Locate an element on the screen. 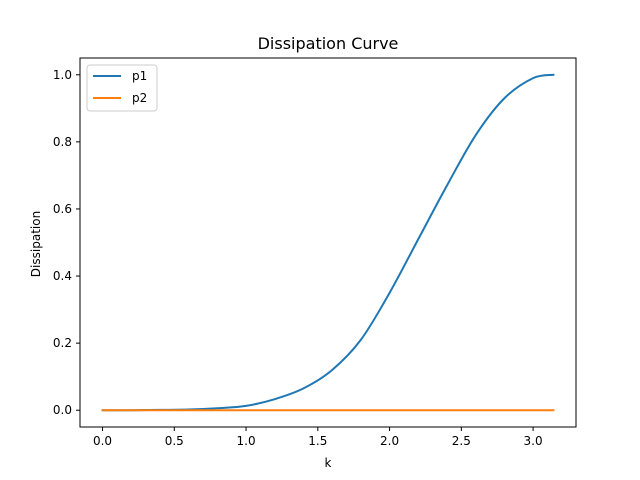  y-tick-label: 0.8 is located at coordinates (62, 142).